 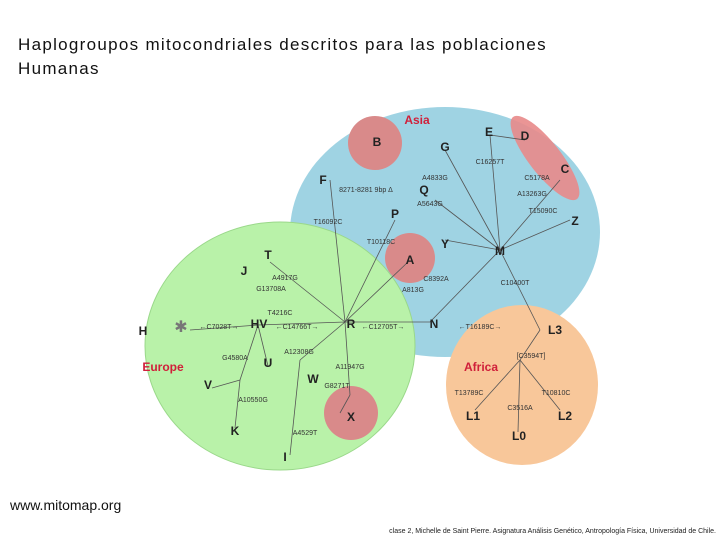 I want to click on title-line: Humanas, so click(x=59, y=68).